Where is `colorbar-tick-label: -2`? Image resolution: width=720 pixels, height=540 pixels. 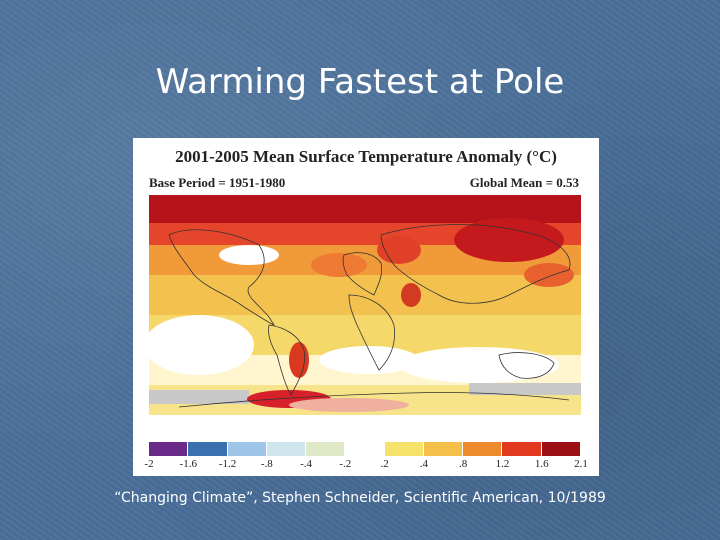 colorbar-tick-label: -2 is located at coordinates (149, 464).